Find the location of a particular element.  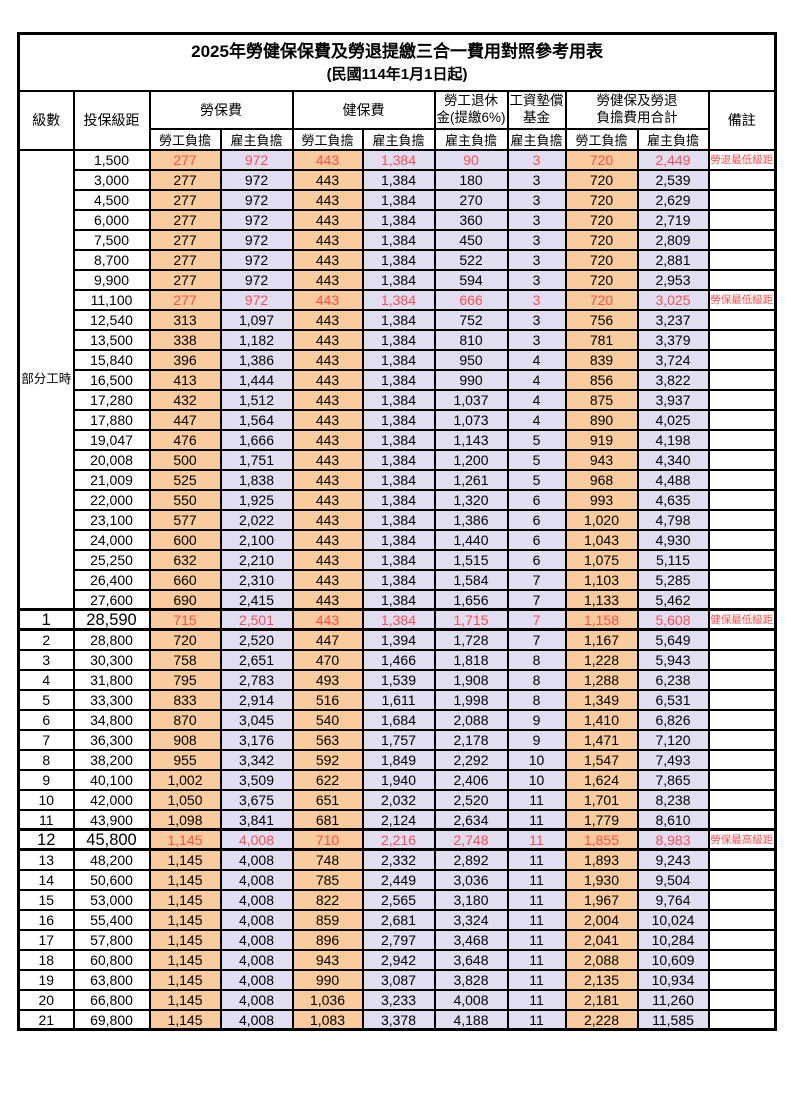

total-employee-cell: 993 is located at coordinates (601, 499).